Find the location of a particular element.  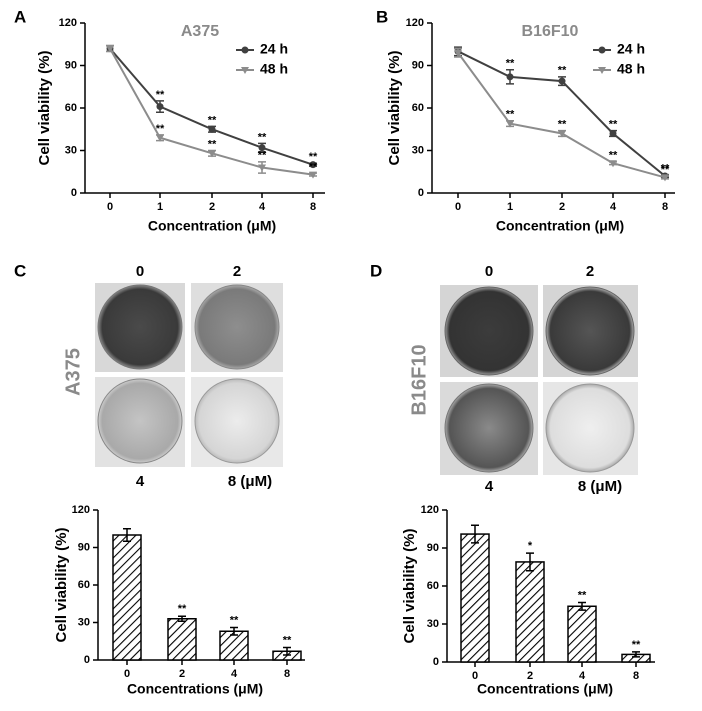

chart-title: A375 is located at coordinates (200, 31).